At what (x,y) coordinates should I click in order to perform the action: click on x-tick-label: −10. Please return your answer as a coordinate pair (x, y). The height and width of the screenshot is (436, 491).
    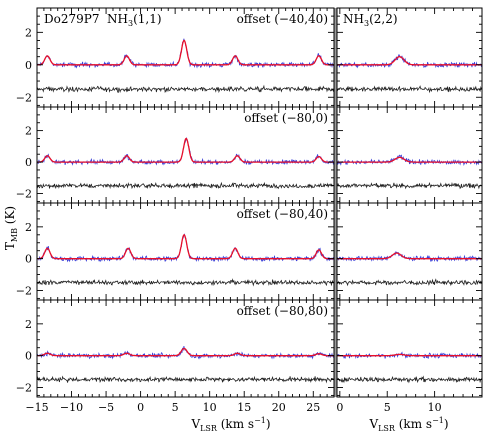
    Looking at the image, I should click on (71, 407).